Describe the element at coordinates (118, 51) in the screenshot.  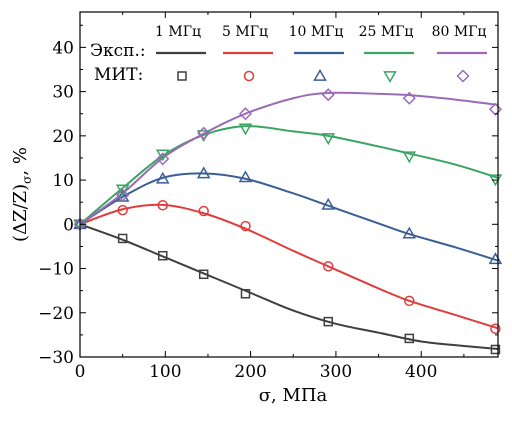
I see `legend-experiment-label: Эксп.:` at that location.